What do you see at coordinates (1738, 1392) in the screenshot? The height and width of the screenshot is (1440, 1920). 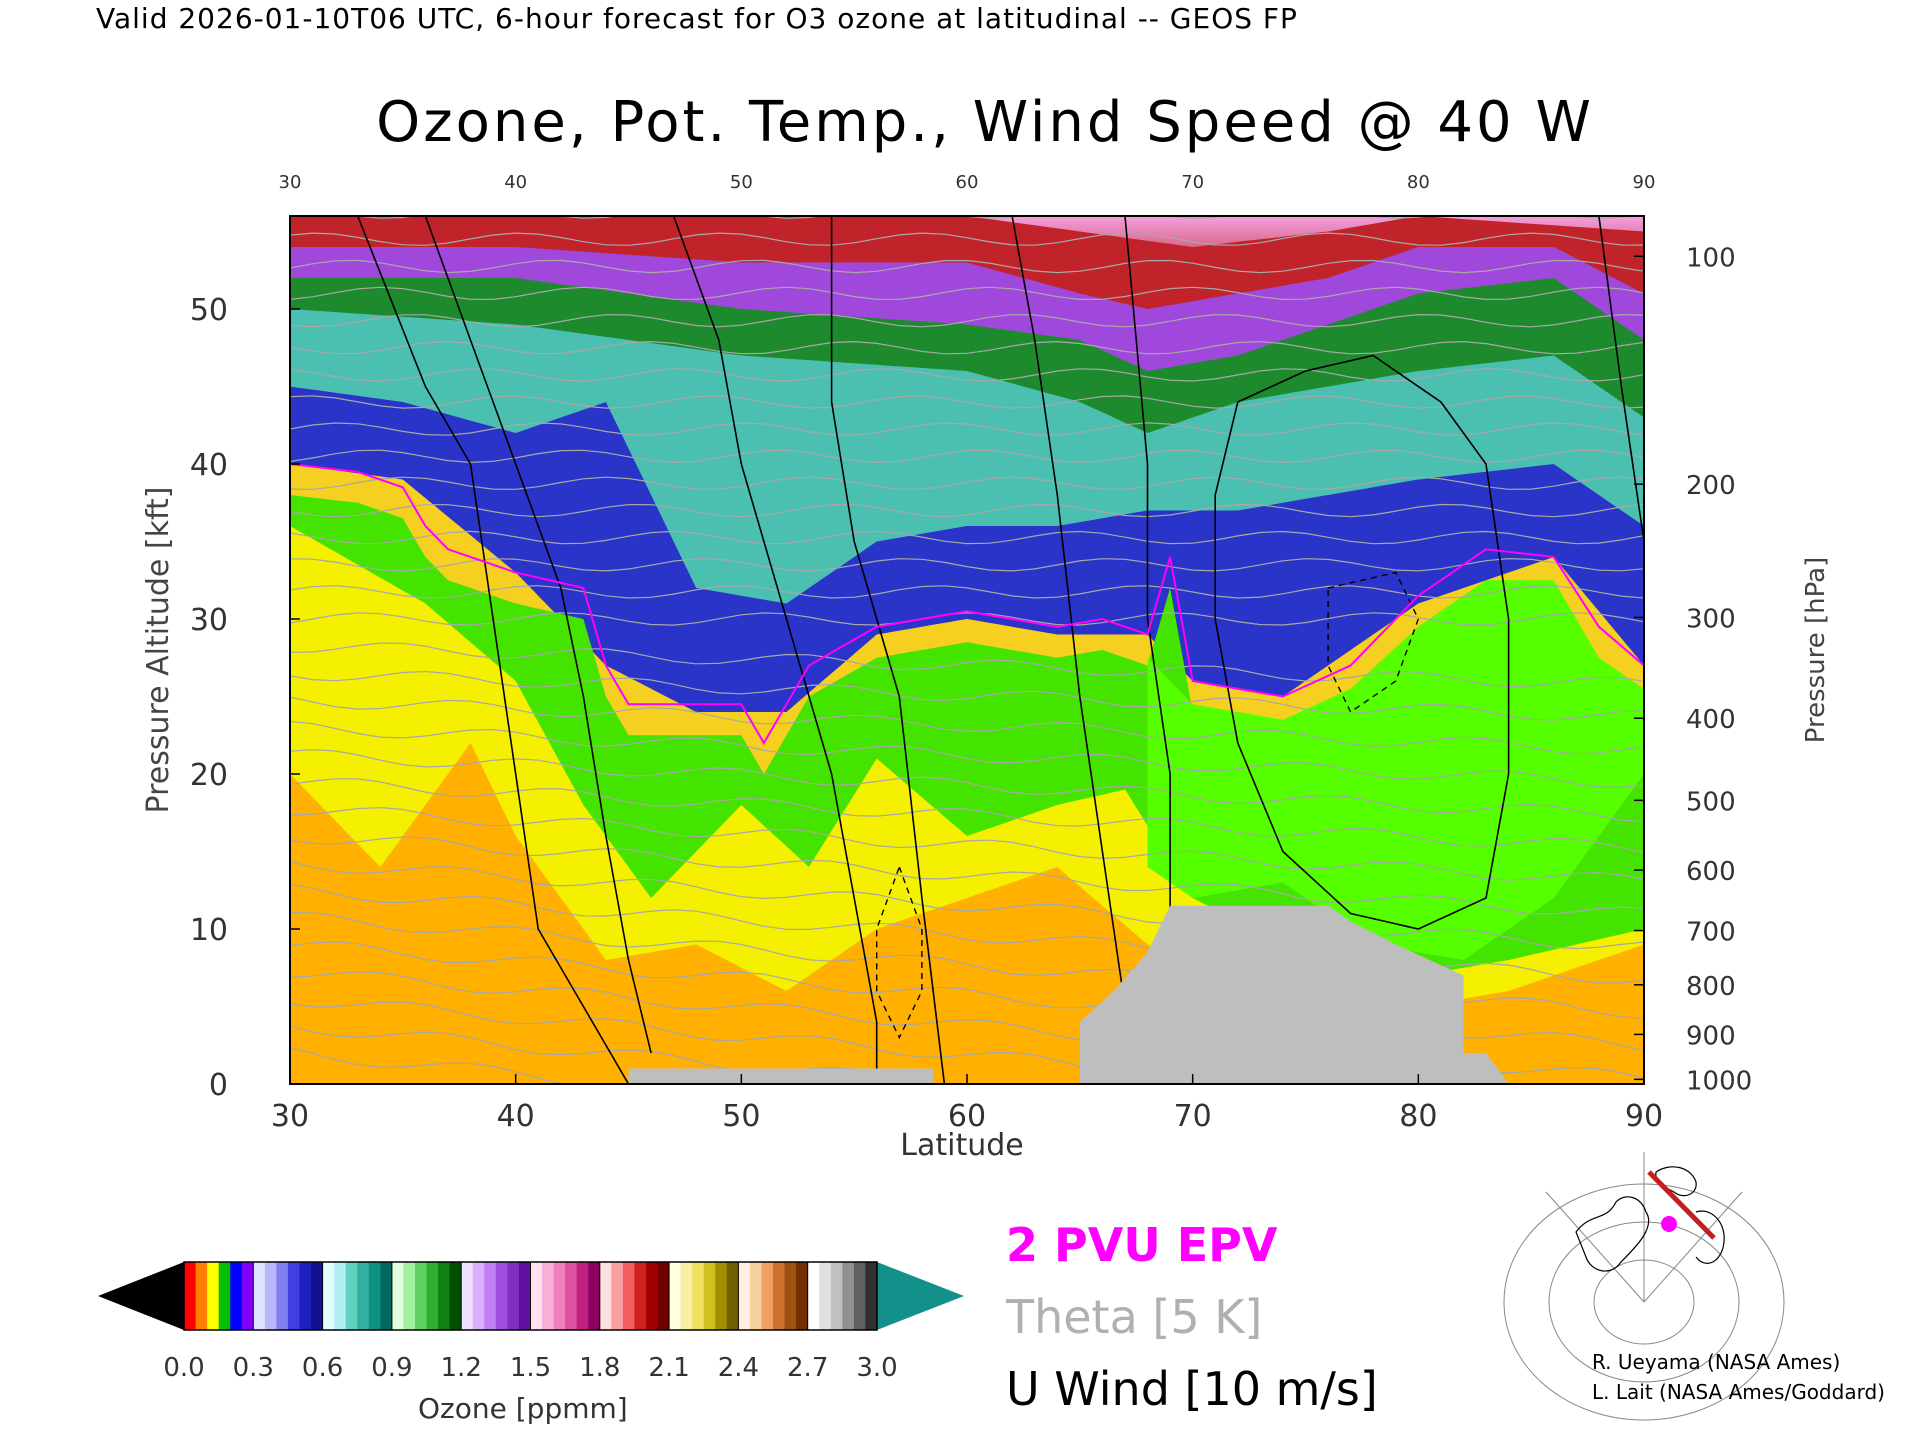 I see `credit-line-2: L. Lait (NASA Ames/Goddard)` at bounding box center [1738, 1392].